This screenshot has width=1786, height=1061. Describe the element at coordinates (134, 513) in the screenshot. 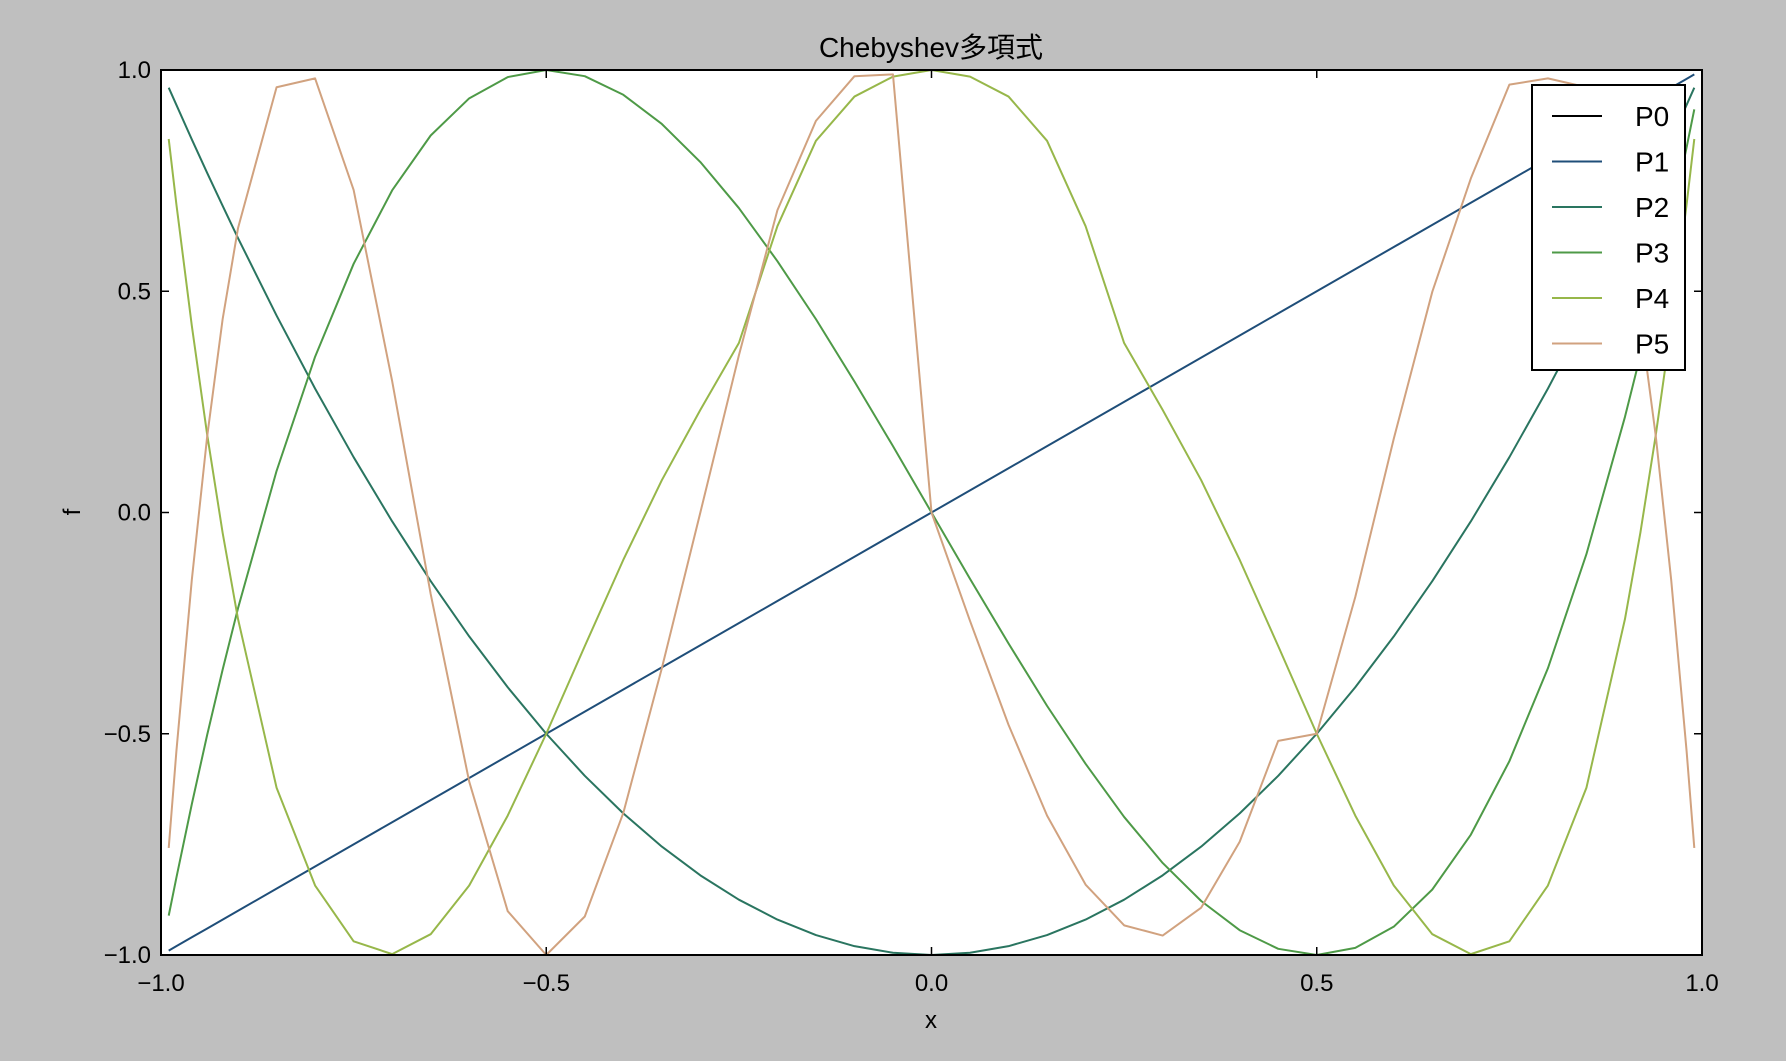

I see `y-tick-label: 0.0` at that location.